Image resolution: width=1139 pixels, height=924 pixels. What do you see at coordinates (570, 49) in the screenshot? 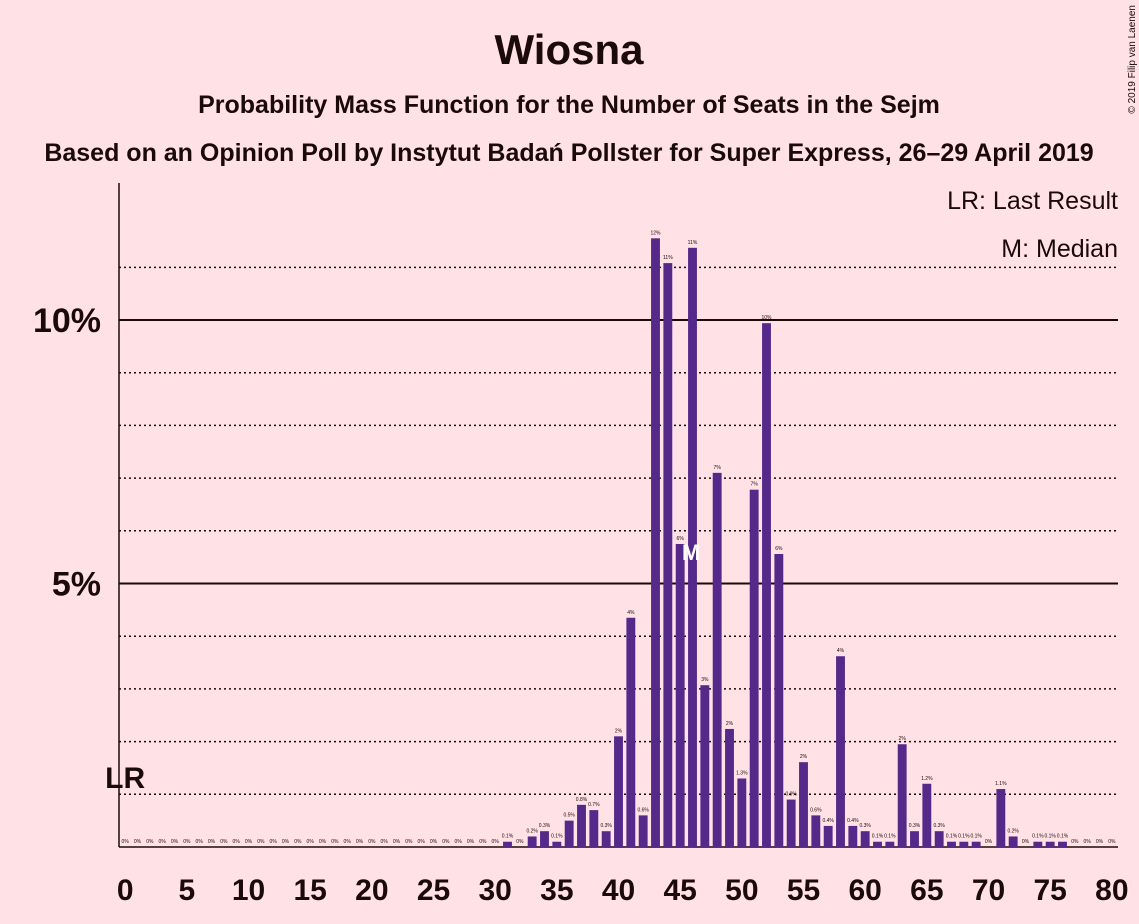
I see `chart-title: Wiosna` at bounding box center [570, 49].